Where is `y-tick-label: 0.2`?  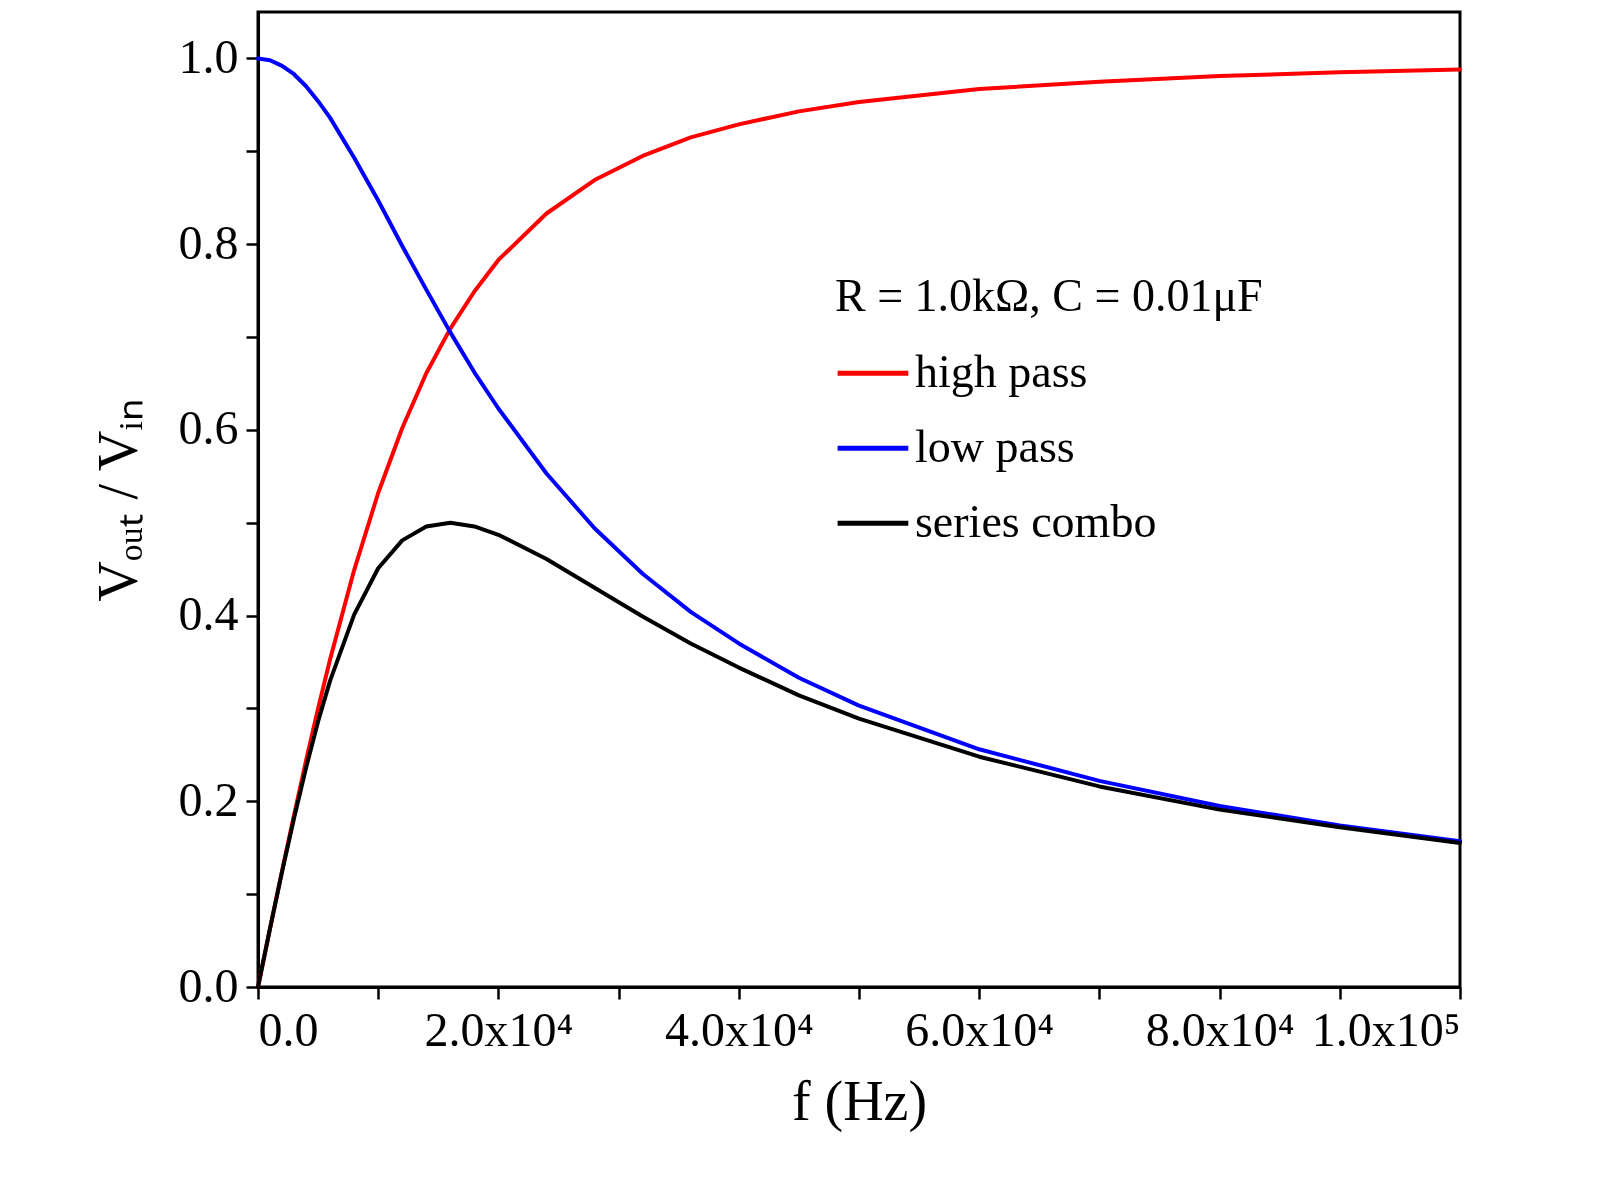
y-tick-label: 0.2 is located at coordinates (208, 799).